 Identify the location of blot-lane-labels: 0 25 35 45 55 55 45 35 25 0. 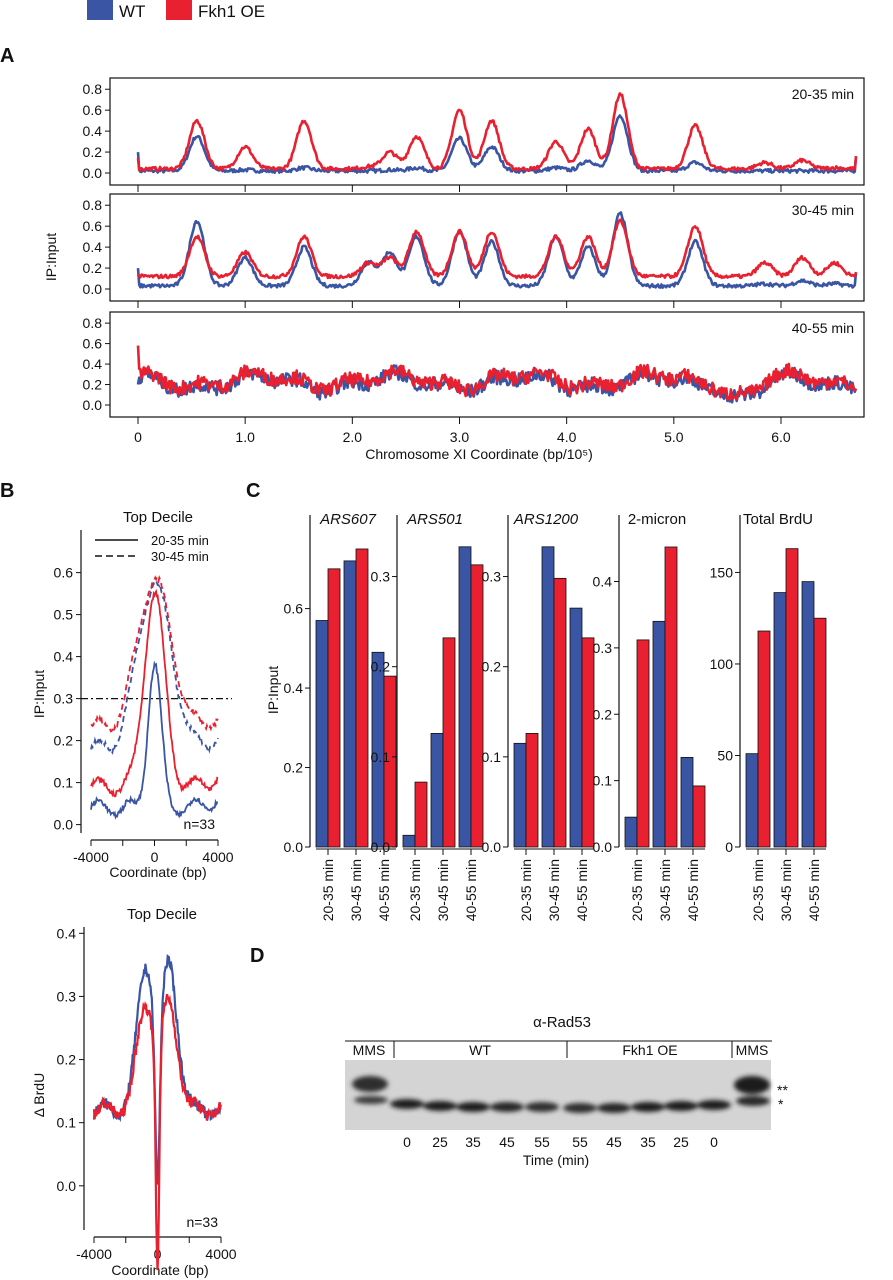
(560, 1142).